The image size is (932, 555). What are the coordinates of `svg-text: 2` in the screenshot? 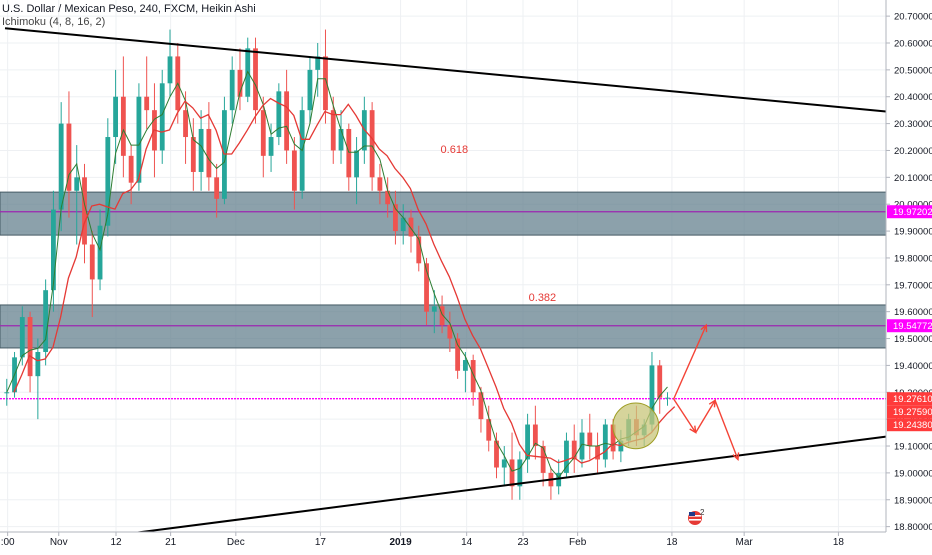 It's located at (702, 512).